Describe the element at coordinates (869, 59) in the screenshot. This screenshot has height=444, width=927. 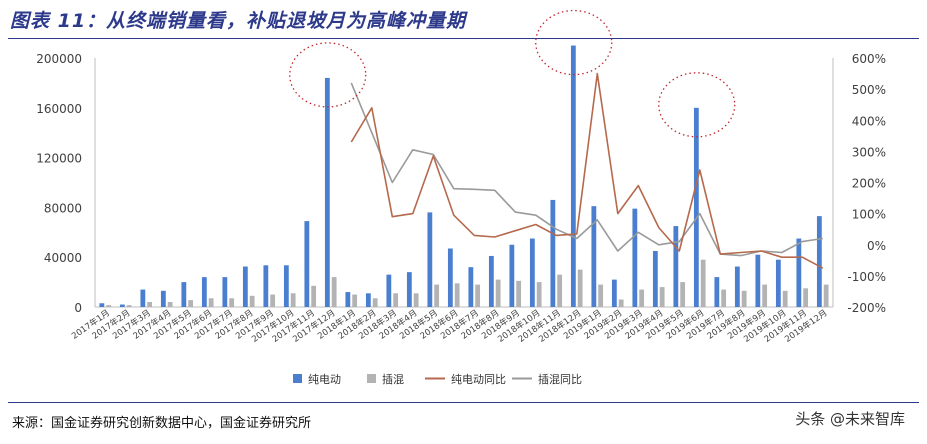
I see `y-right-tick-label: 600%` at that location.